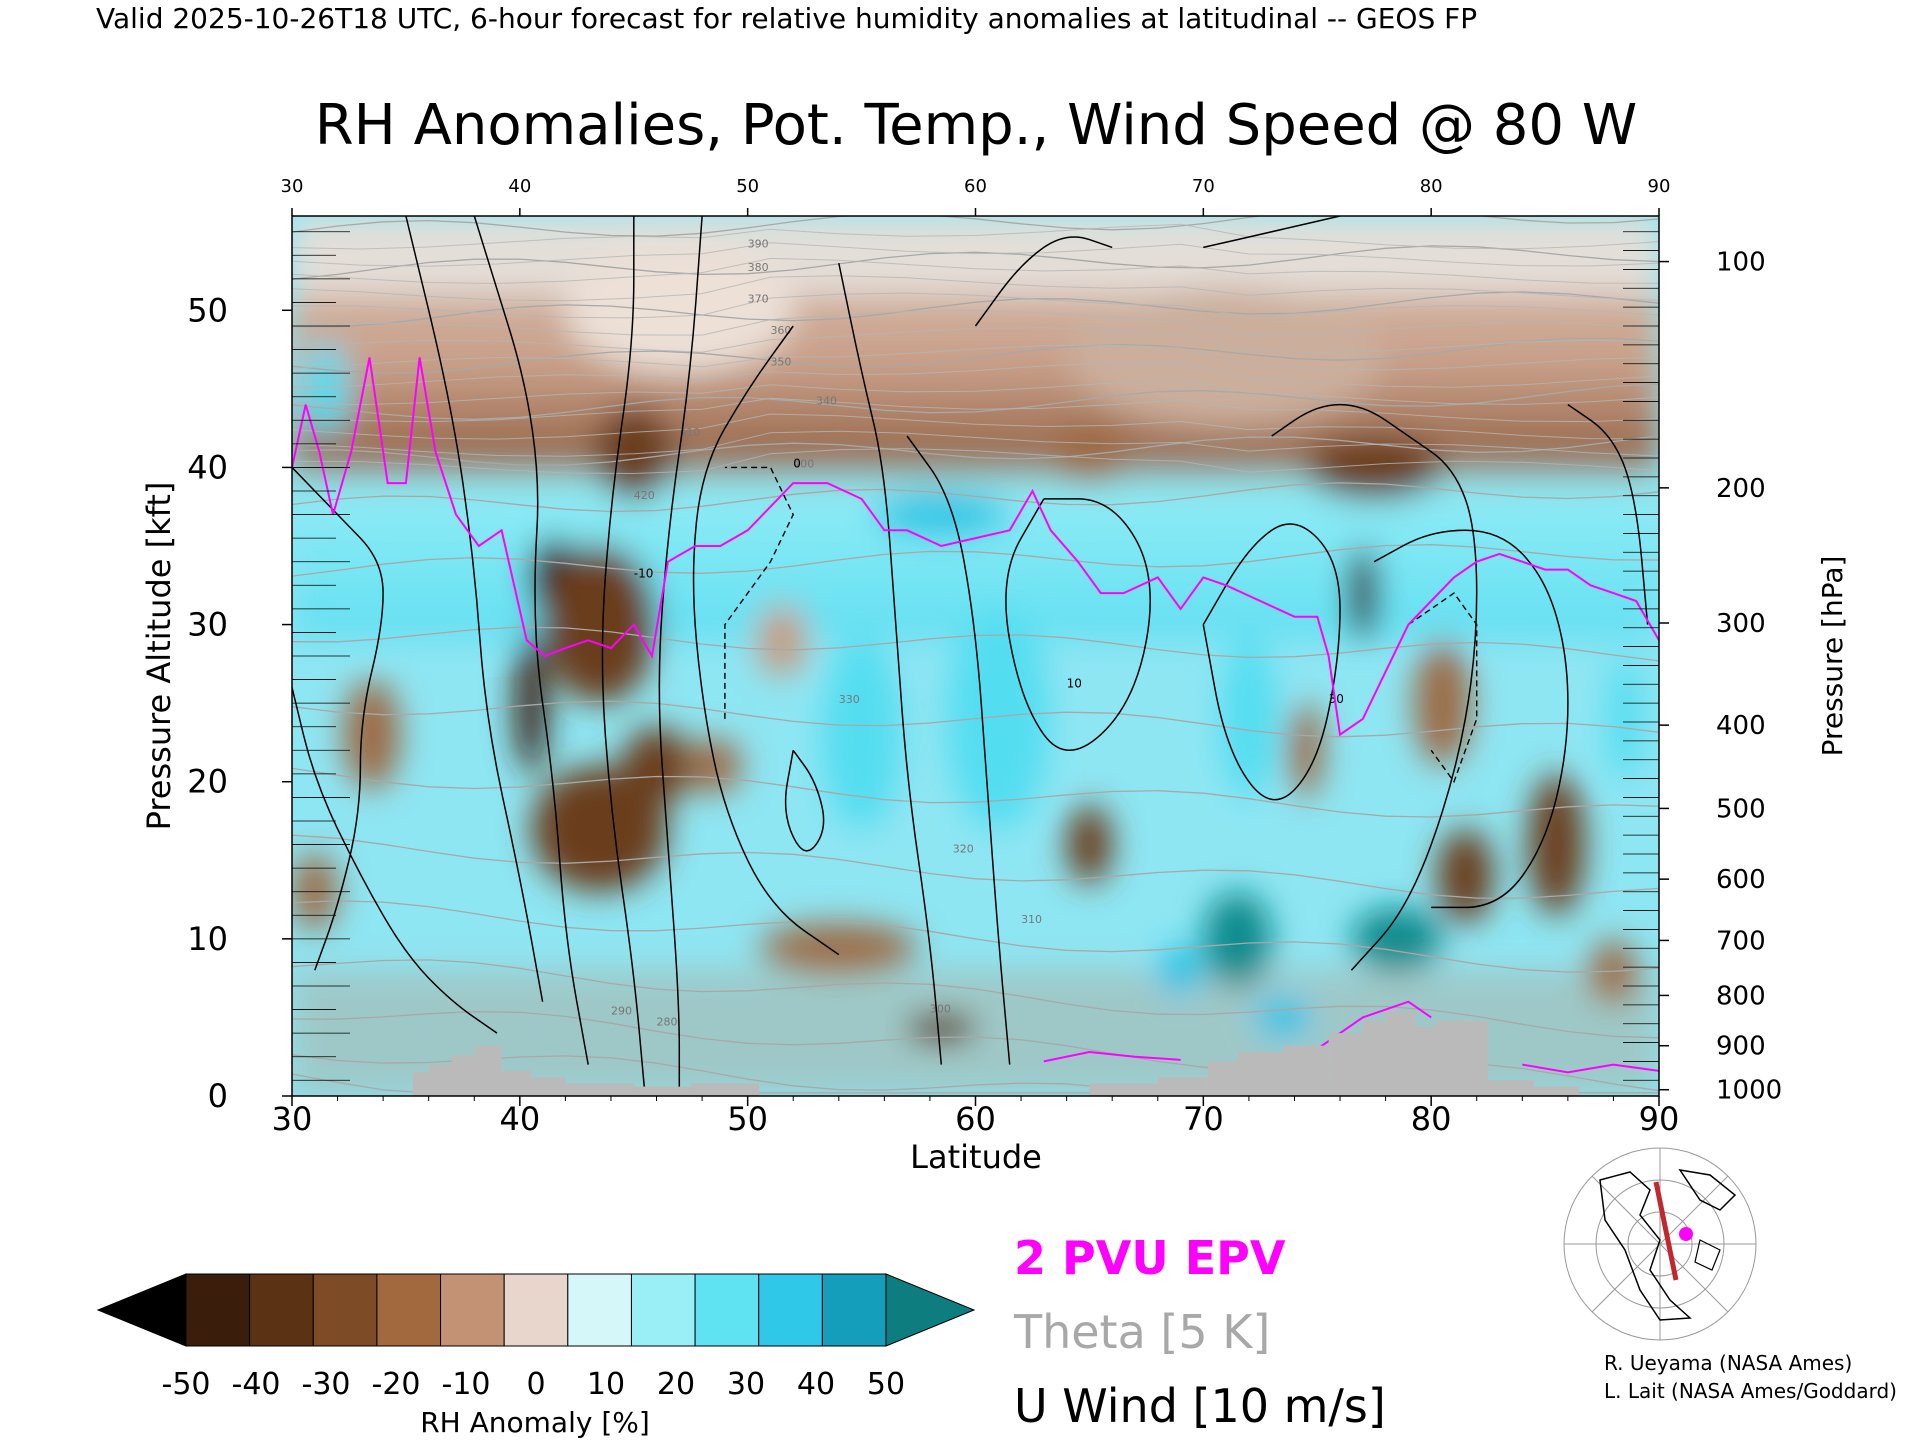  I want to click on colorbar-tick-label: 30, so click(746, 1384).